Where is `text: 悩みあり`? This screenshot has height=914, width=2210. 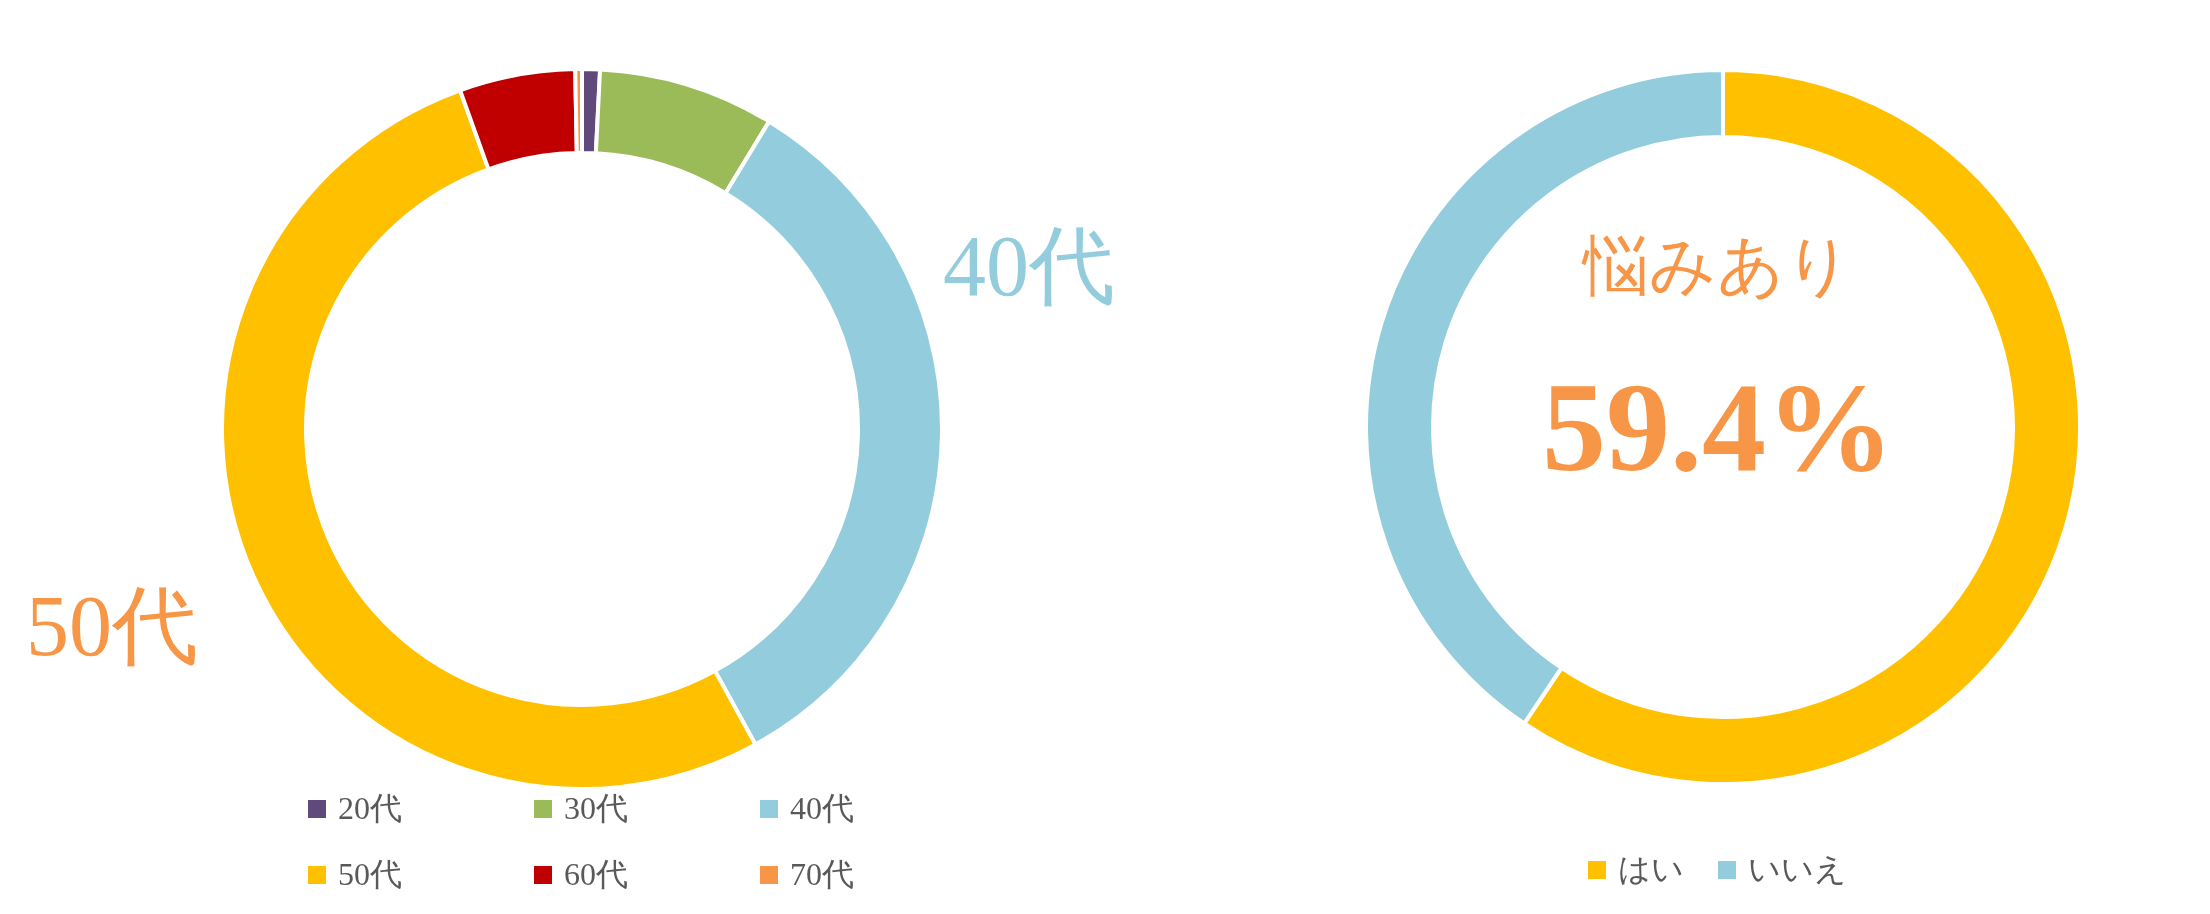
text: 悩みあり is located at coordinates (1717, 265).